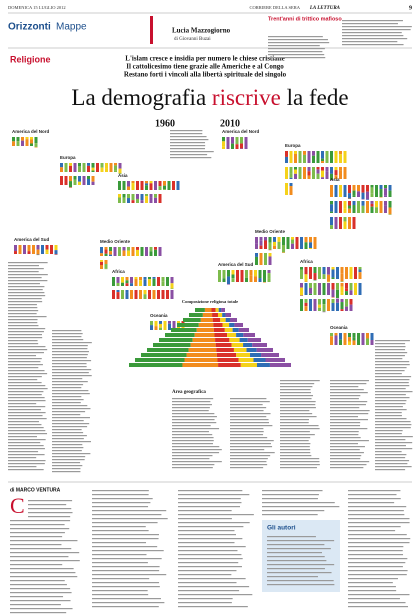 The width and height of the screenshot is (420, 616). I want to click on region-label: America del Nord, so click(31, 131).